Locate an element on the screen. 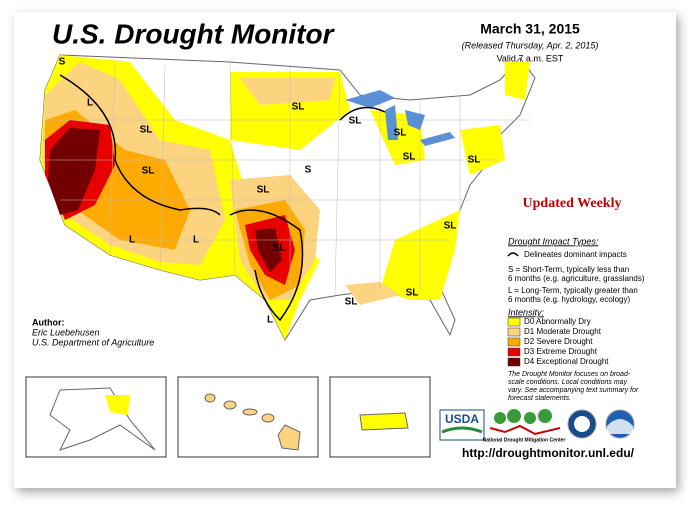  note-line: forecast statements. is located at coordinates (539, 398).